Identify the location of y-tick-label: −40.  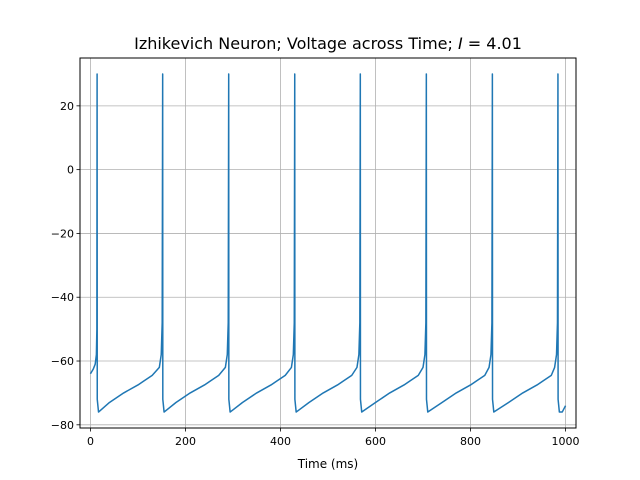
(62, 297).